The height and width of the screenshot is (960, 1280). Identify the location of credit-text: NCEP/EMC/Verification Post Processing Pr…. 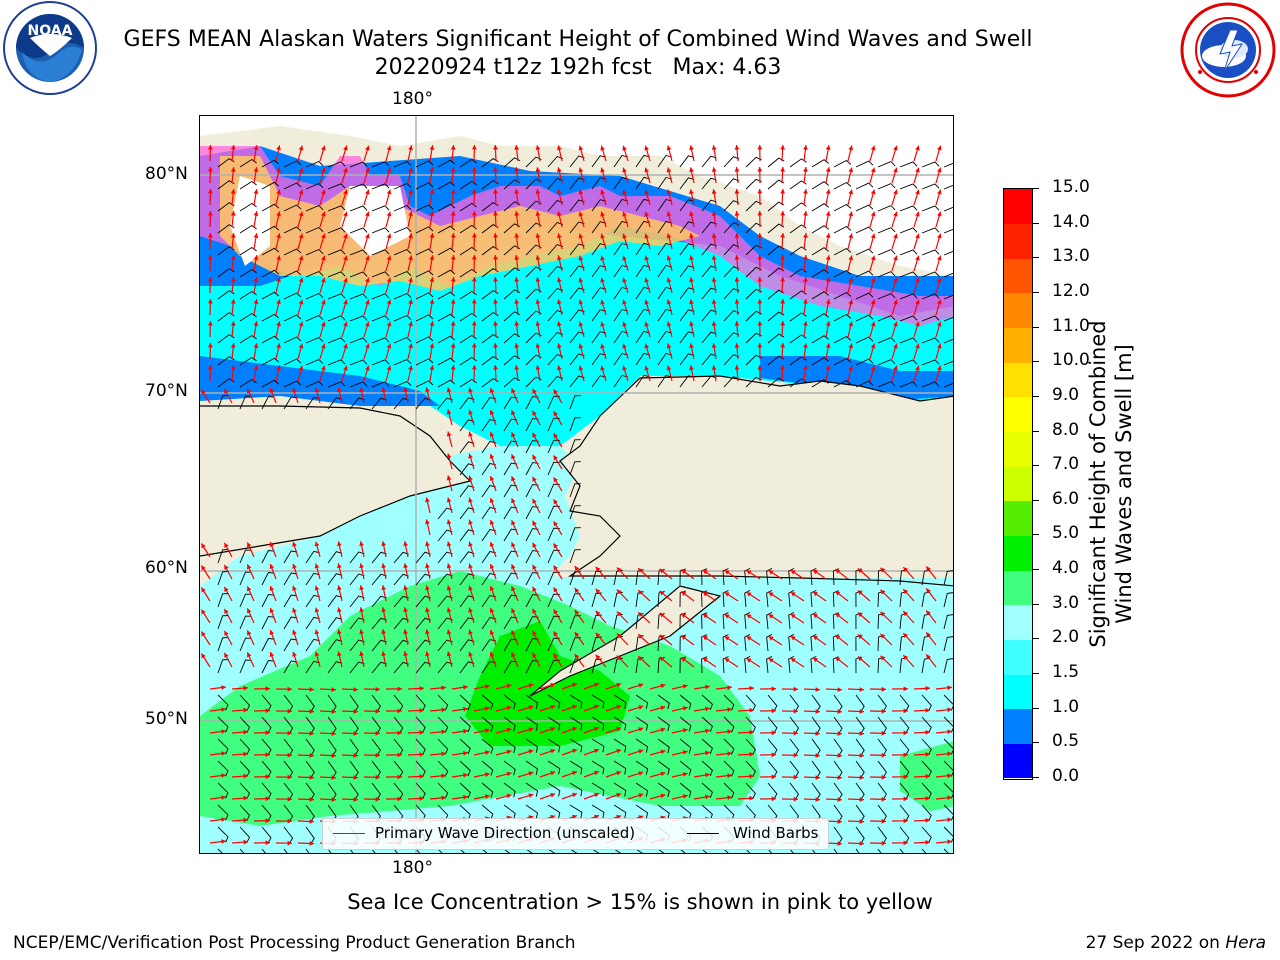
(294, 943).